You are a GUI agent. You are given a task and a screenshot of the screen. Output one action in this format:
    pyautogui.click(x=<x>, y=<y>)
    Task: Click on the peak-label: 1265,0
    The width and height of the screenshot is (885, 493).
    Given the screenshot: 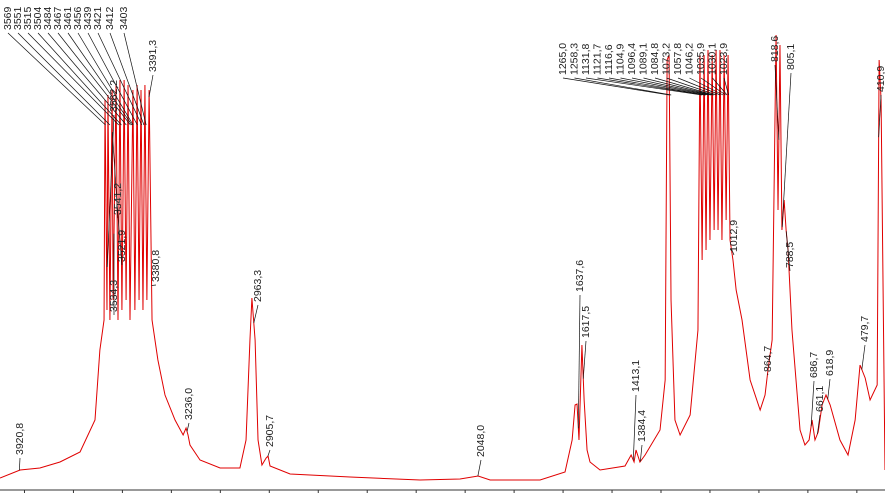 What is the action you would take?
    pyautogui.click(x=563, y=59)
    